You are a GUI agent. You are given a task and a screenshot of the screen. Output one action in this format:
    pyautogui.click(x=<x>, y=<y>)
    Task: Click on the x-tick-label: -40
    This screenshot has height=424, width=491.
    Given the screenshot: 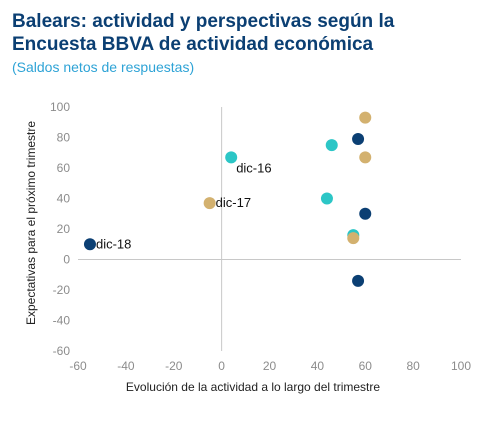 What is the action you would take?
    pyautogui.click(x=126, y=366)
    